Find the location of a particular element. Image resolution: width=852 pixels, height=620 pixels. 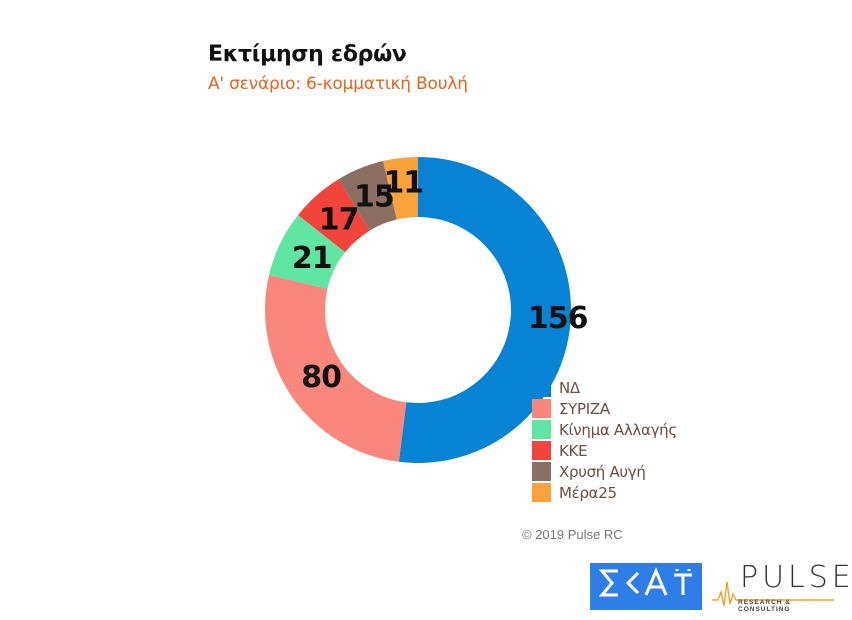

data-label: 156 is located at coordinates (558, 318).